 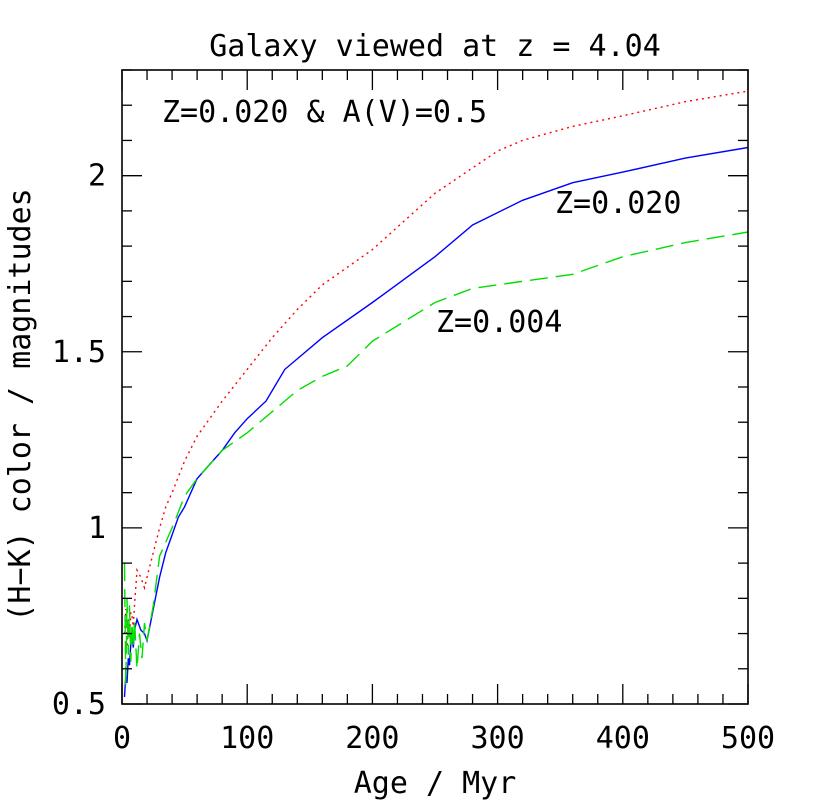 I want to click on y-tick-label: 1.5, so click(x=79, y=352).